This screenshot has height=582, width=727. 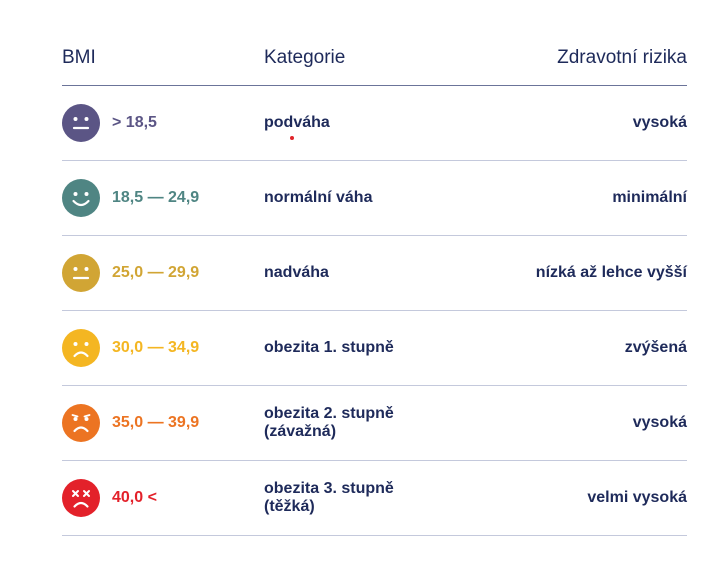 I want to click on header-risks: Zdravotní rizika, so click(x=622, y=57).